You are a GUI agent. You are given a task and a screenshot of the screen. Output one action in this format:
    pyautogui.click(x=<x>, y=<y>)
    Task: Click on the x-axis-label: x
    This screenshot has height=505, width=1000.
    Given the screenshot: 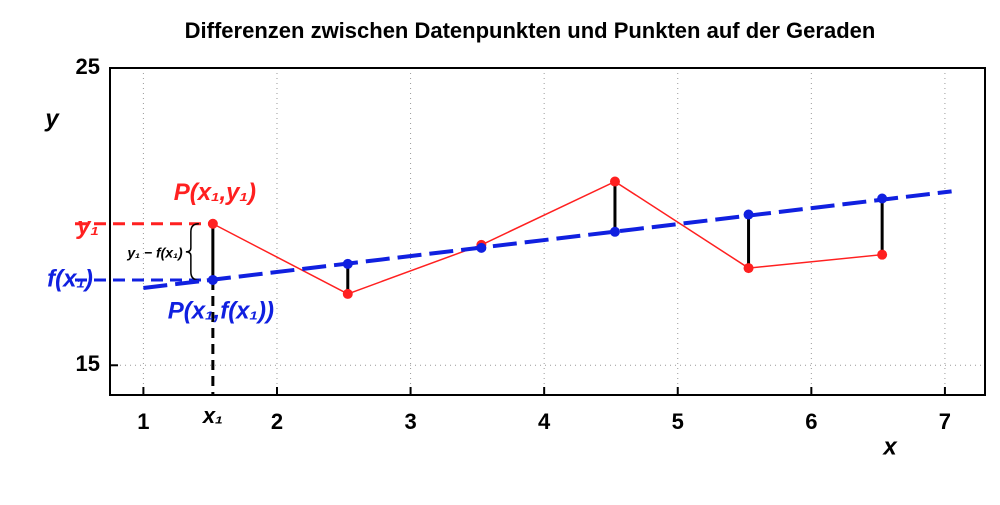 What is the action you would take?
    pyautogui.click(x=889, y=446)
    